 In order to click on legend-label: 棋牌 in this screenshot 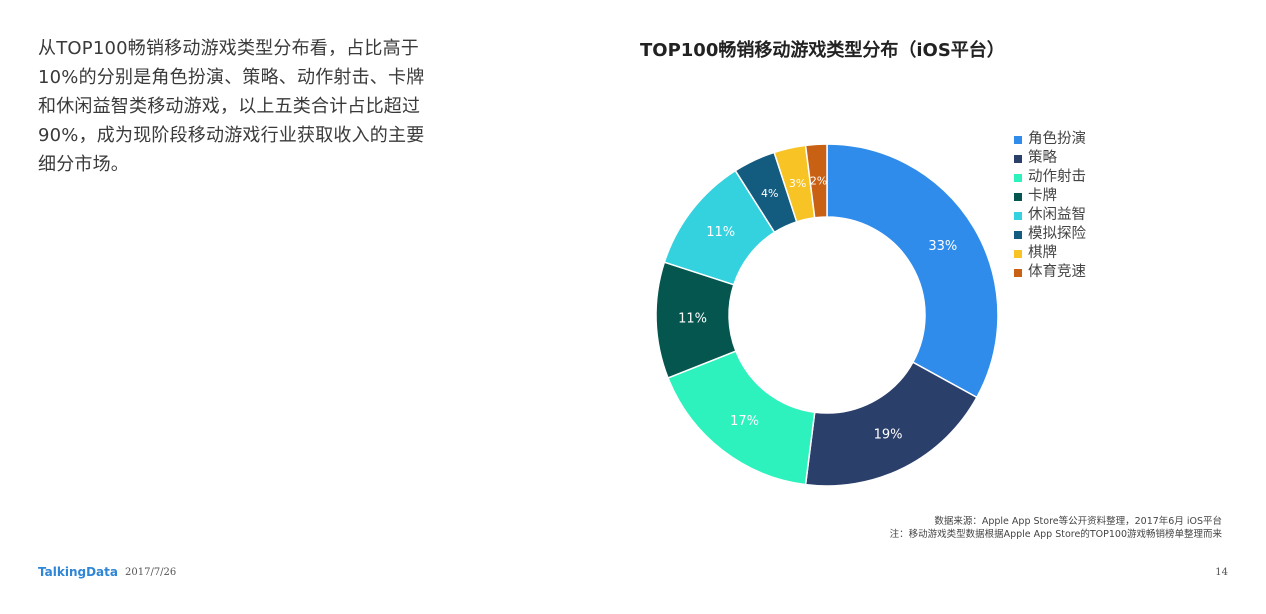, I will do `click(1042, 253)`.